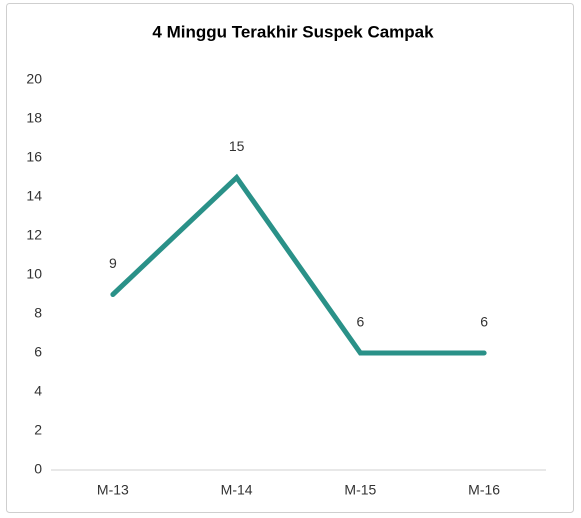  I want to click on x-tick-label: M-15, so click(360, 490).